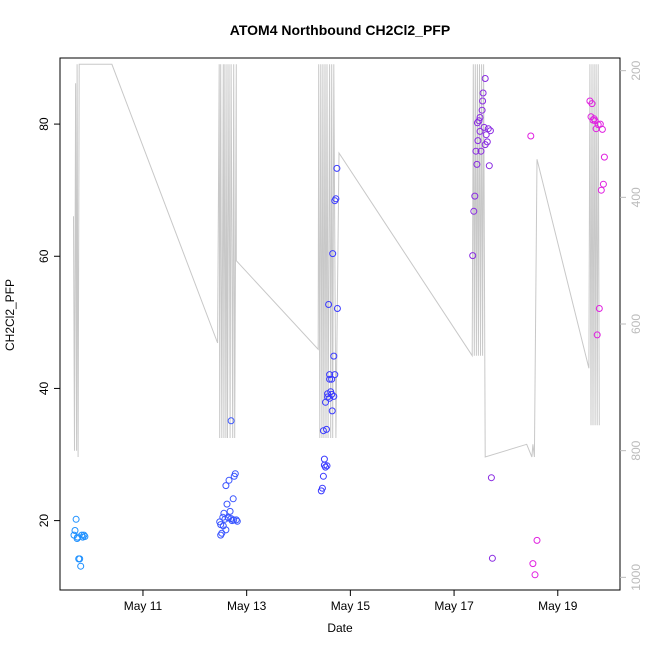  Describe the element at coordinates (44, 521) in the screenshot. I see `y-tick-label: 20` at that location.